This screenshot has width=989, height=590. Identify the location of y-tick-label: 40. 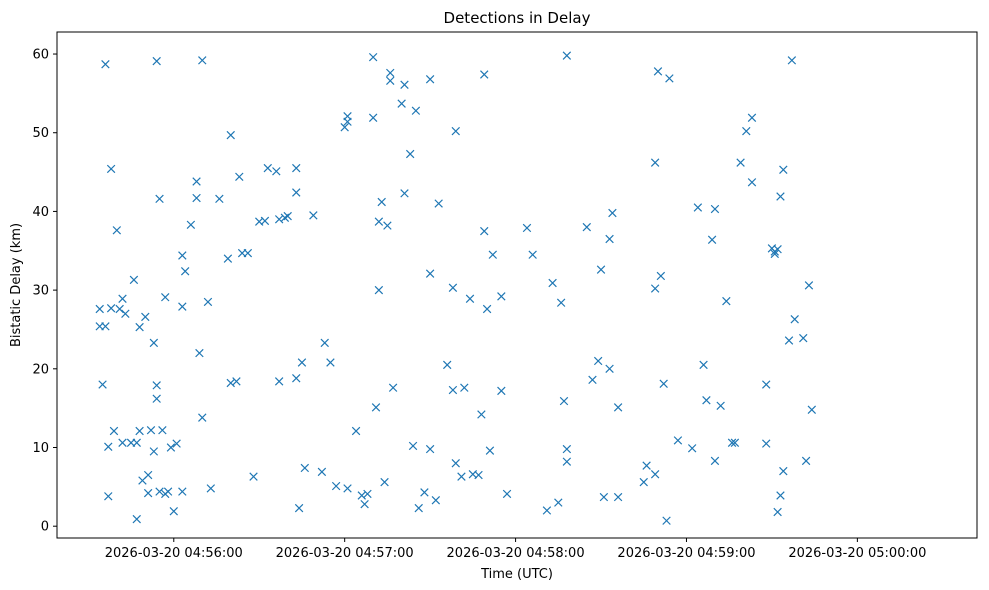
(40, 212).